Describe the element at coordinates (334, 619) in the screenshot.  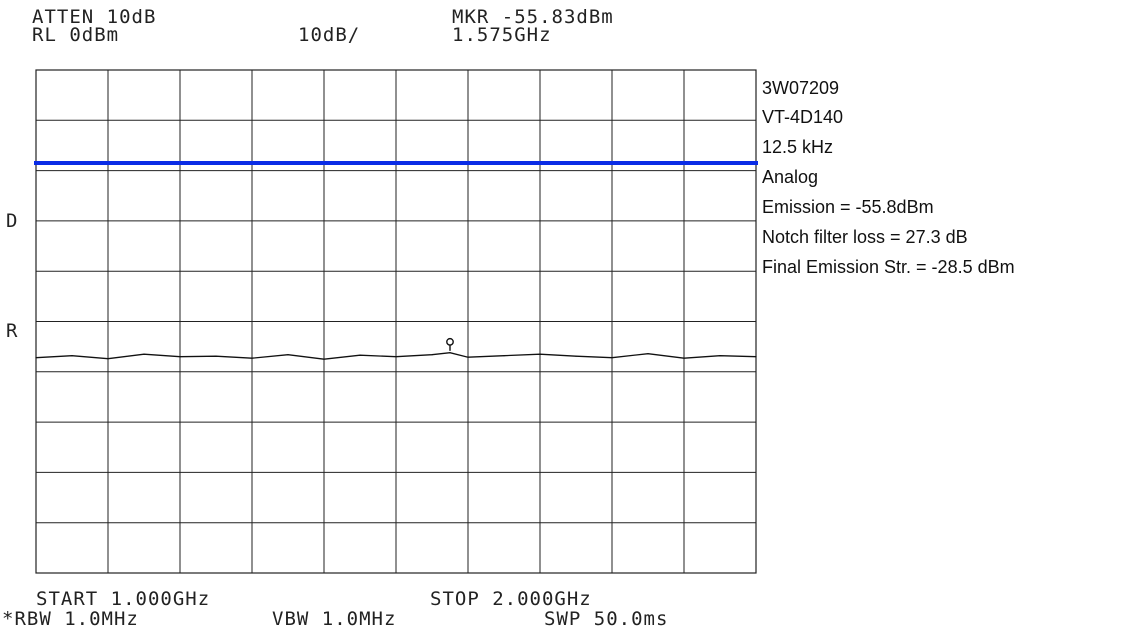
I see `vbw-readout: VBW 1.0MHz` at that location.